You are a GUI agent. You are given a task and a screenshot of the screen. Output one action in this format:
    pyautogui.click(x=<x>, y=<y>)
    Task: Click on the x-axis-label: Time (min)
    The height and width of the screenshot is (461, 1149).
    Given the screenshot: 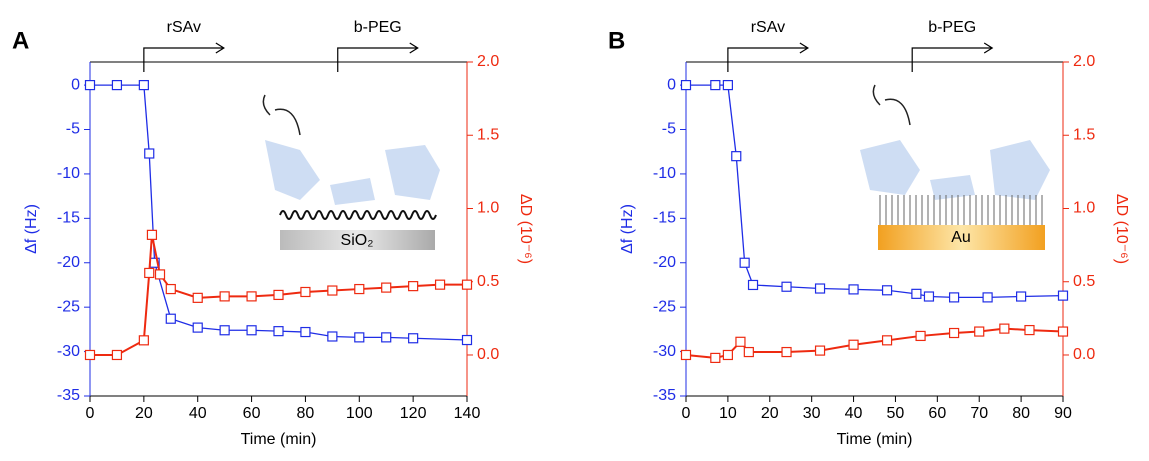 What is the action you would take?
    pyautogui.click(x=279, y=439)
    